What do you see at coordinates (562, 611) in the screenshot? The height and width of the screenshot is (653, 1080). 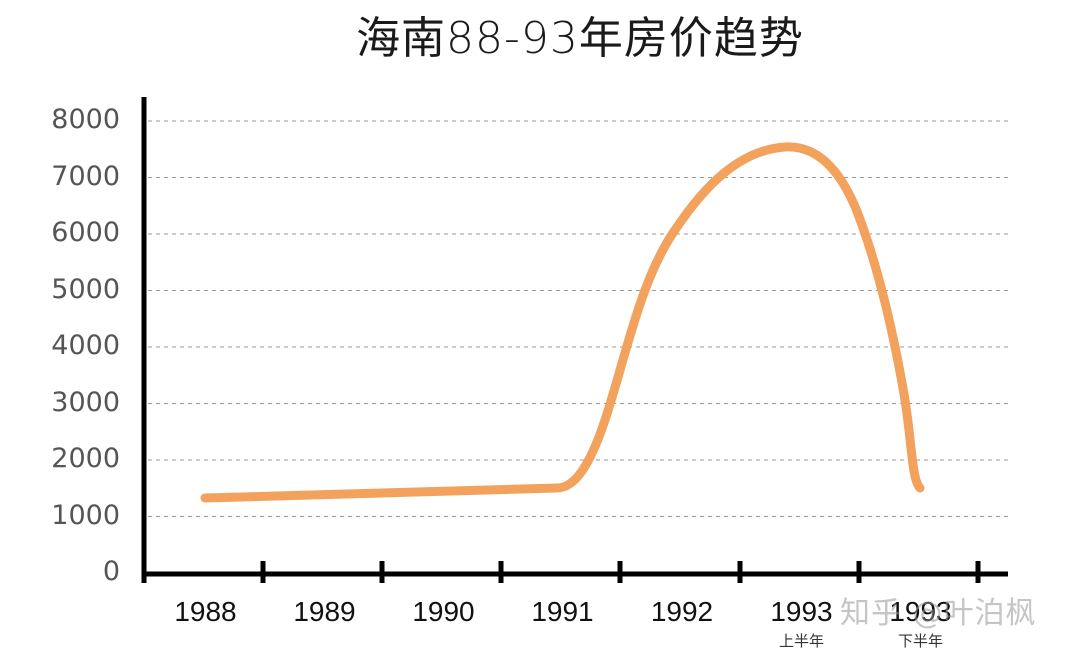 I see `x-tick-label: 1991` at bounding box center [562, 611].